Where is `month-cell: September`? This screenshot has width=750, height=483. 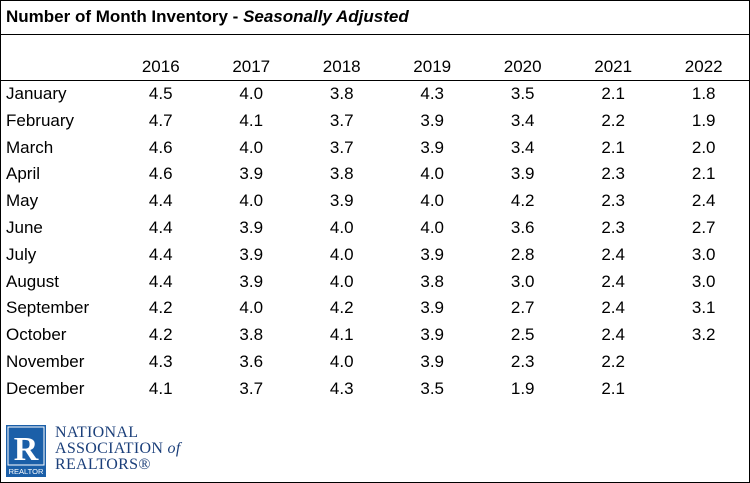
month-cell: September is located at coordinates (48, 308).